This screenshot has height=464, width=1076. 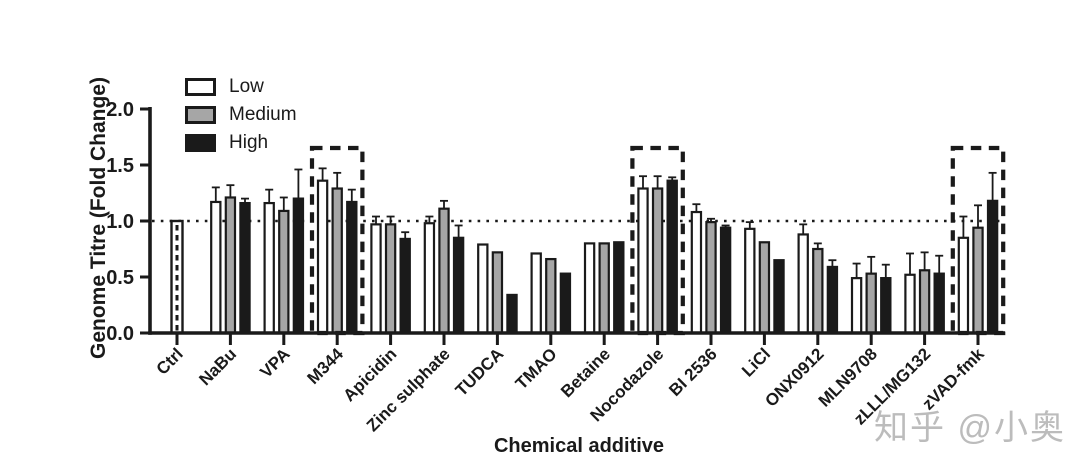 What do you see at coordinates (120, 166) in the screenshot?
I see `y-tick-label: 1.5` at bounding box center [120, 166].